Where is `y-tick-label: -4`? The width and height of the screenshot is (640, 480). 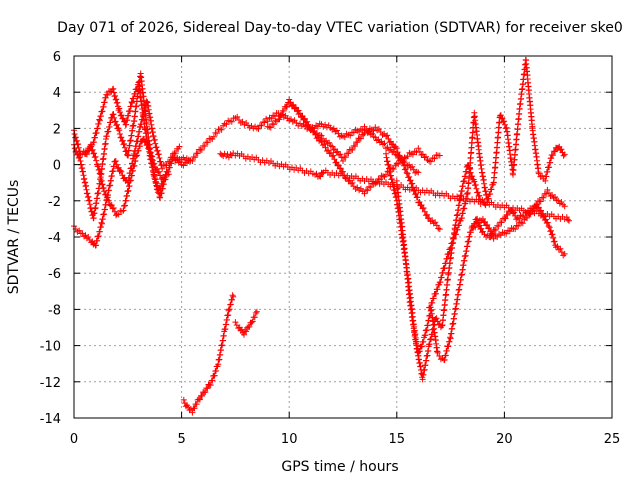 y-tick-label: -4 is located at coordinates (54, 238).